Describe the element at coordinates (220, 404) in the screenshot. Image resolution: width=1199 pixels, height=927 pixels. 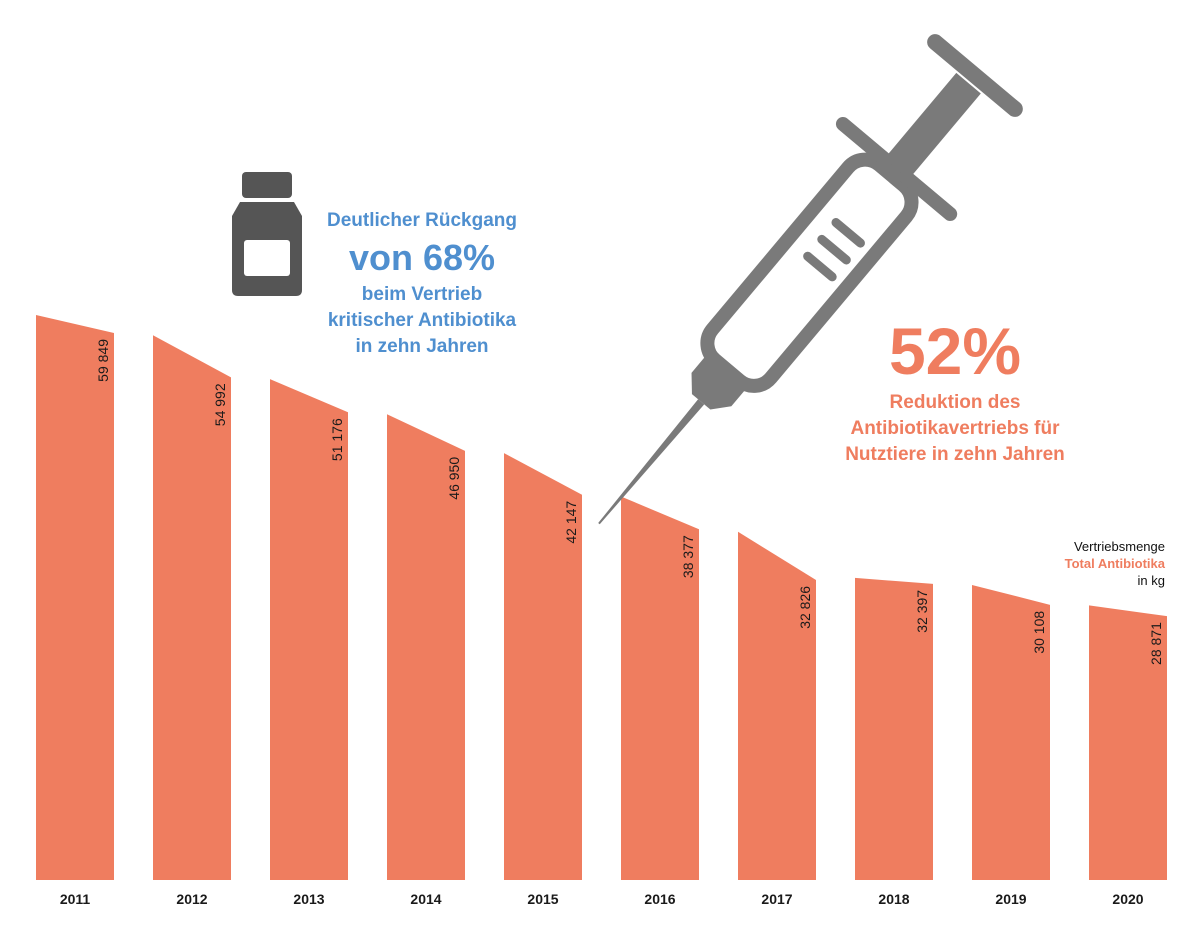
I see `value-label-2012: 54 992` at that location.